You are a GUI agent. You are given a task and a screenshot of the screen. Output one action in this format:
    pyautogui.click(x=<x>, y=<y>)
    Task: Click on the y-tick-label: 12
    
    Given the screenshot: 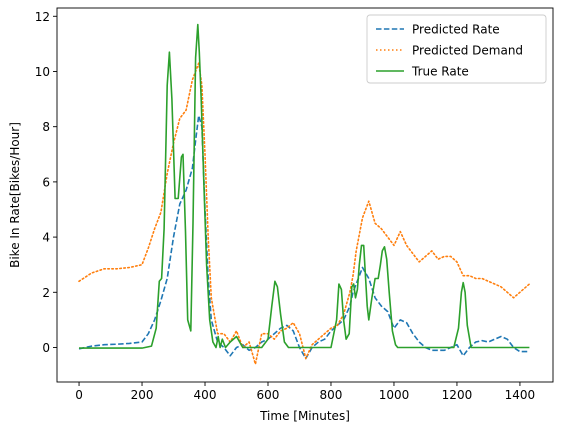 What is the action you would take?
    pyautogui.click(x=42, y=17)
    